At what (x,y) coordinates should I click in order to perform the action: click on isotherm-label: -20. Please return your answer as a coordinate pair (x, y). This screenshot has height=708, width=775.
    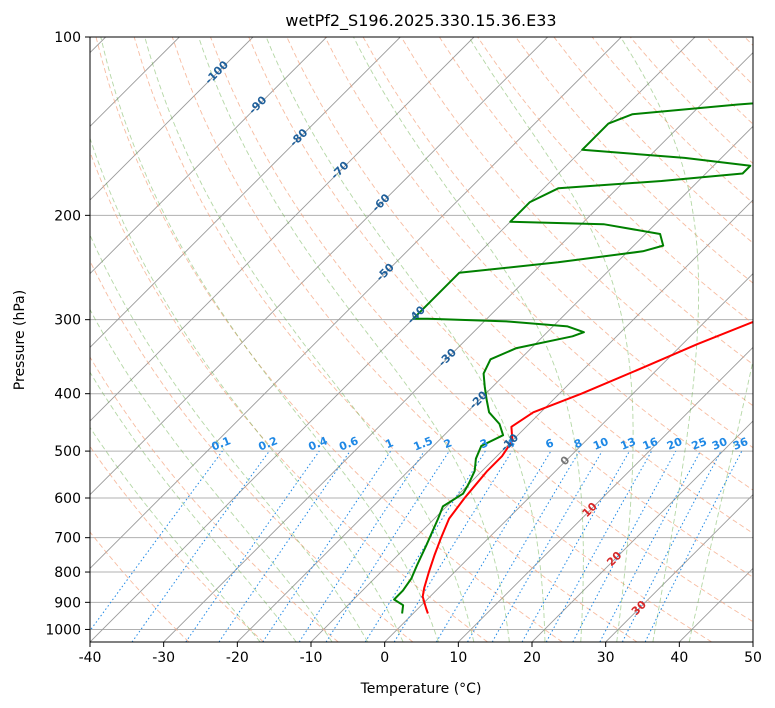
    Looking at the image, I should click on (478, 399).